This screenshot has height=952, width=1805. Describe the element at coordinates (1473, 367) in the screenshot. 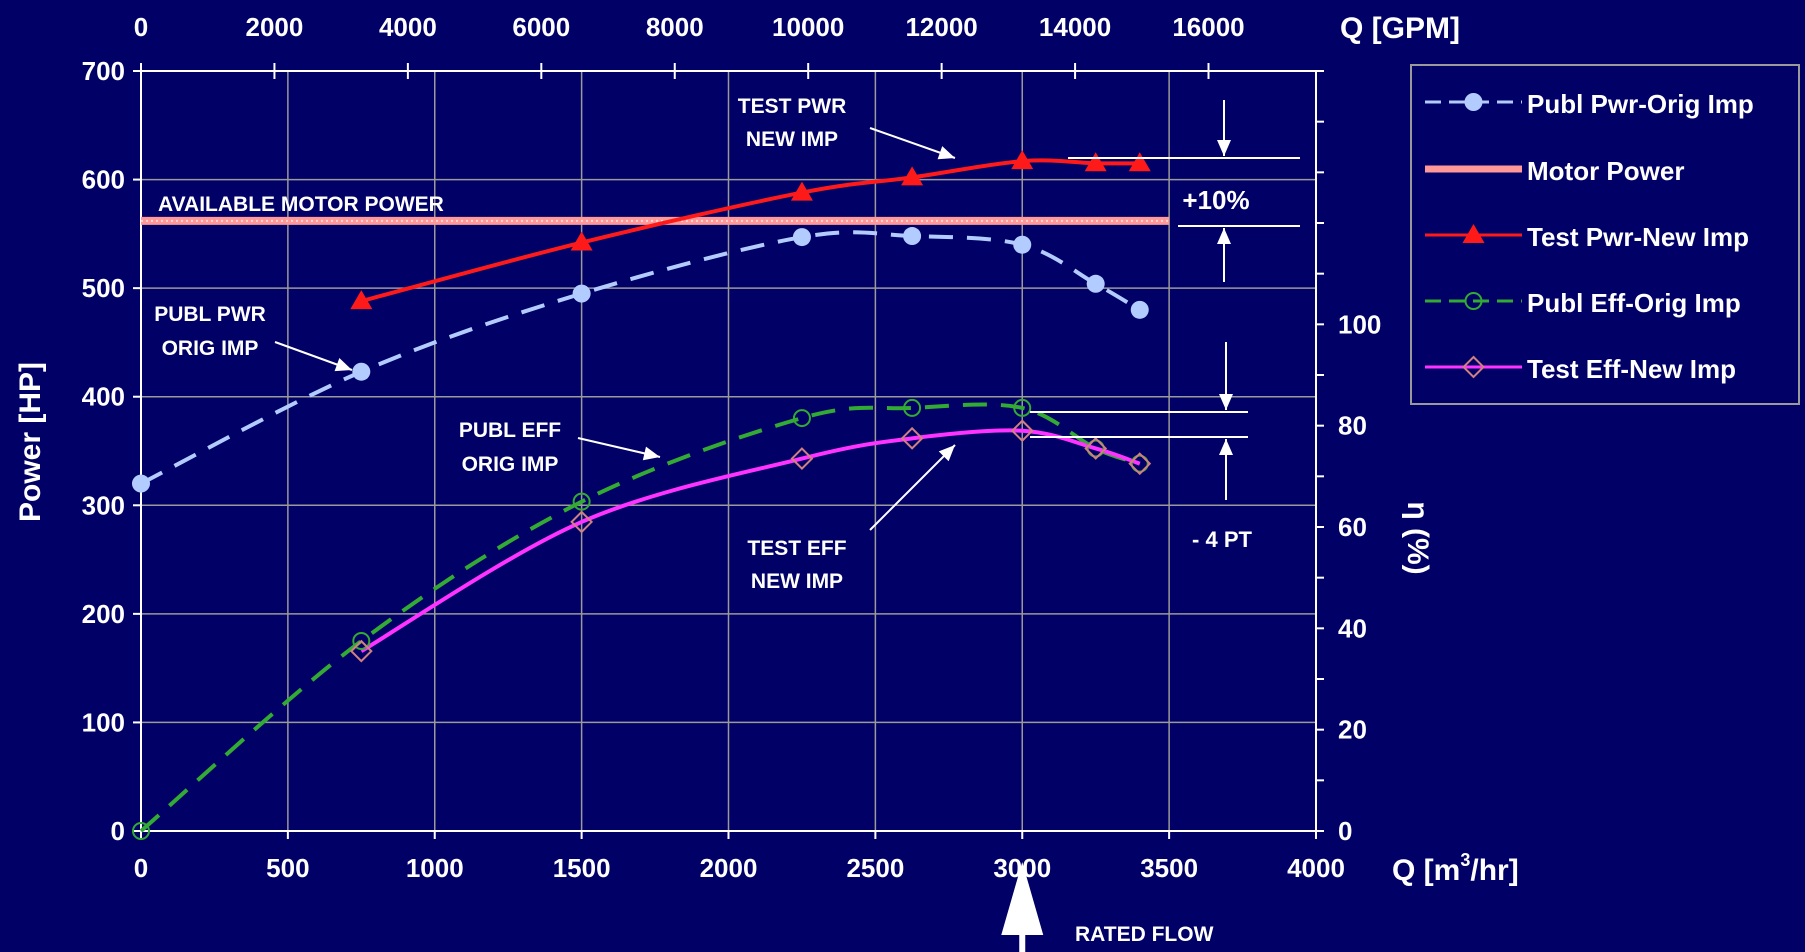

I see `legend-marker-test-eff` at that location.